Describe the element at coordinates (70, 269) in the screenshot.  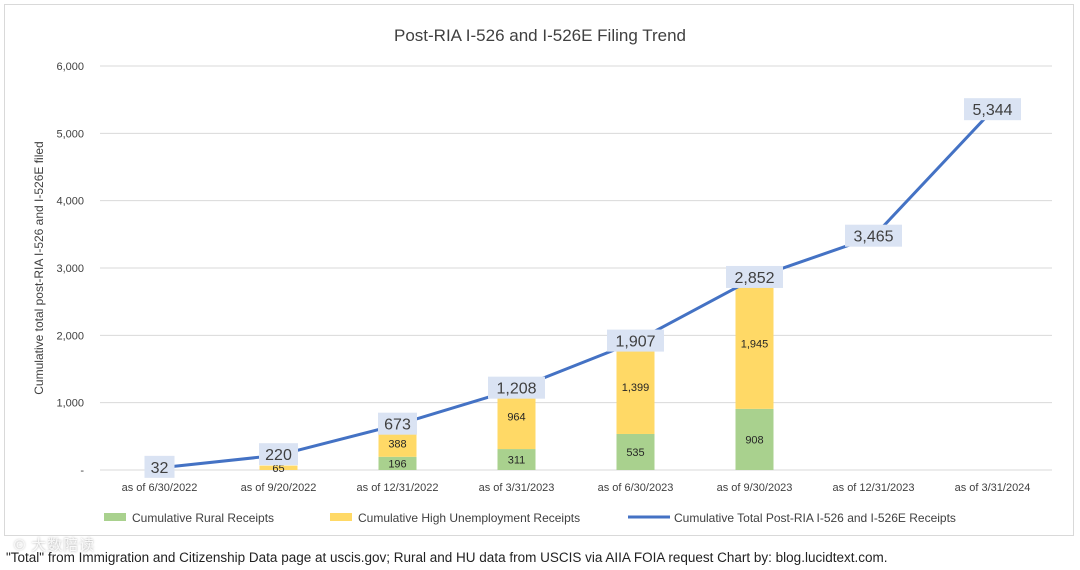
I see `y-tick-label: 3,000` at that location.